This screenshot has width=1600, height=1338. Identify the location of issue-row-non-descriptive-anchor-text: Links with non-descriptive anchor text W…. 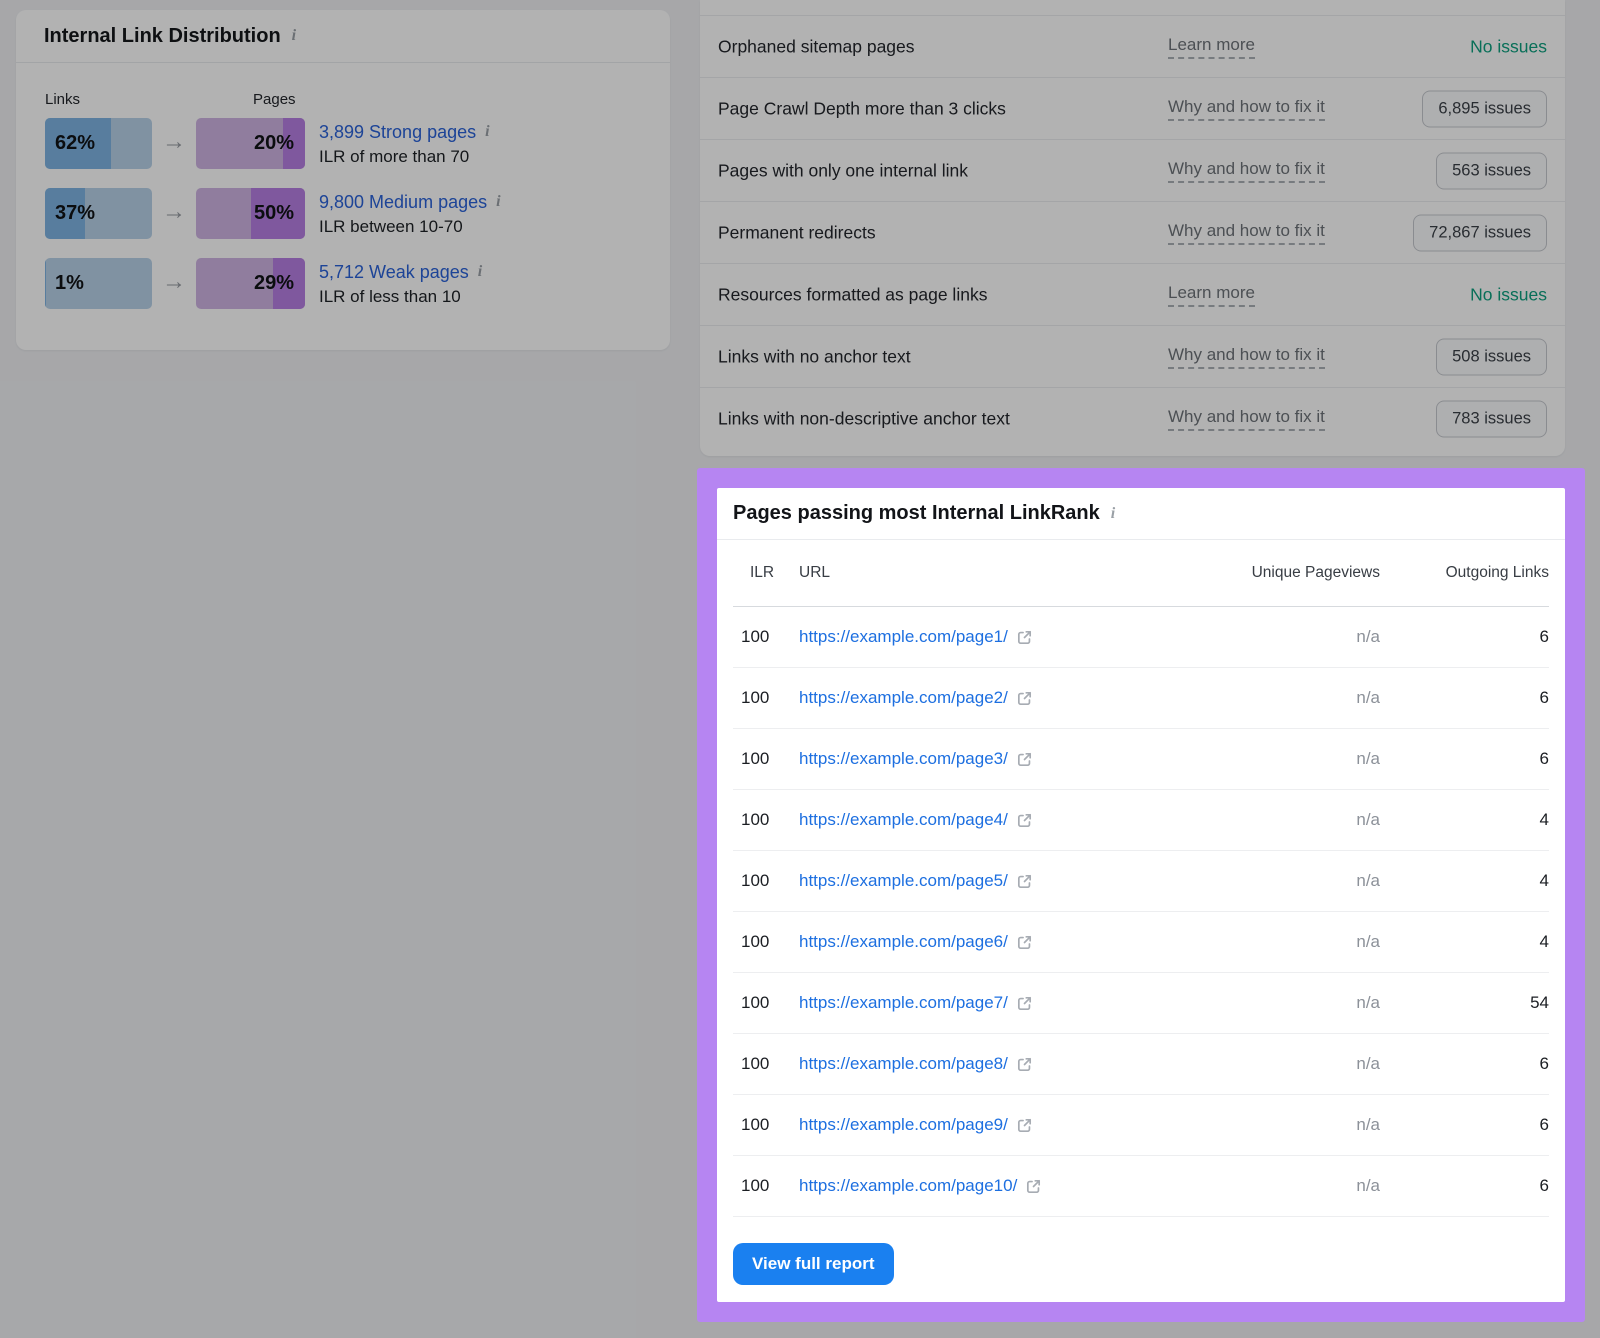
(1132, 418).